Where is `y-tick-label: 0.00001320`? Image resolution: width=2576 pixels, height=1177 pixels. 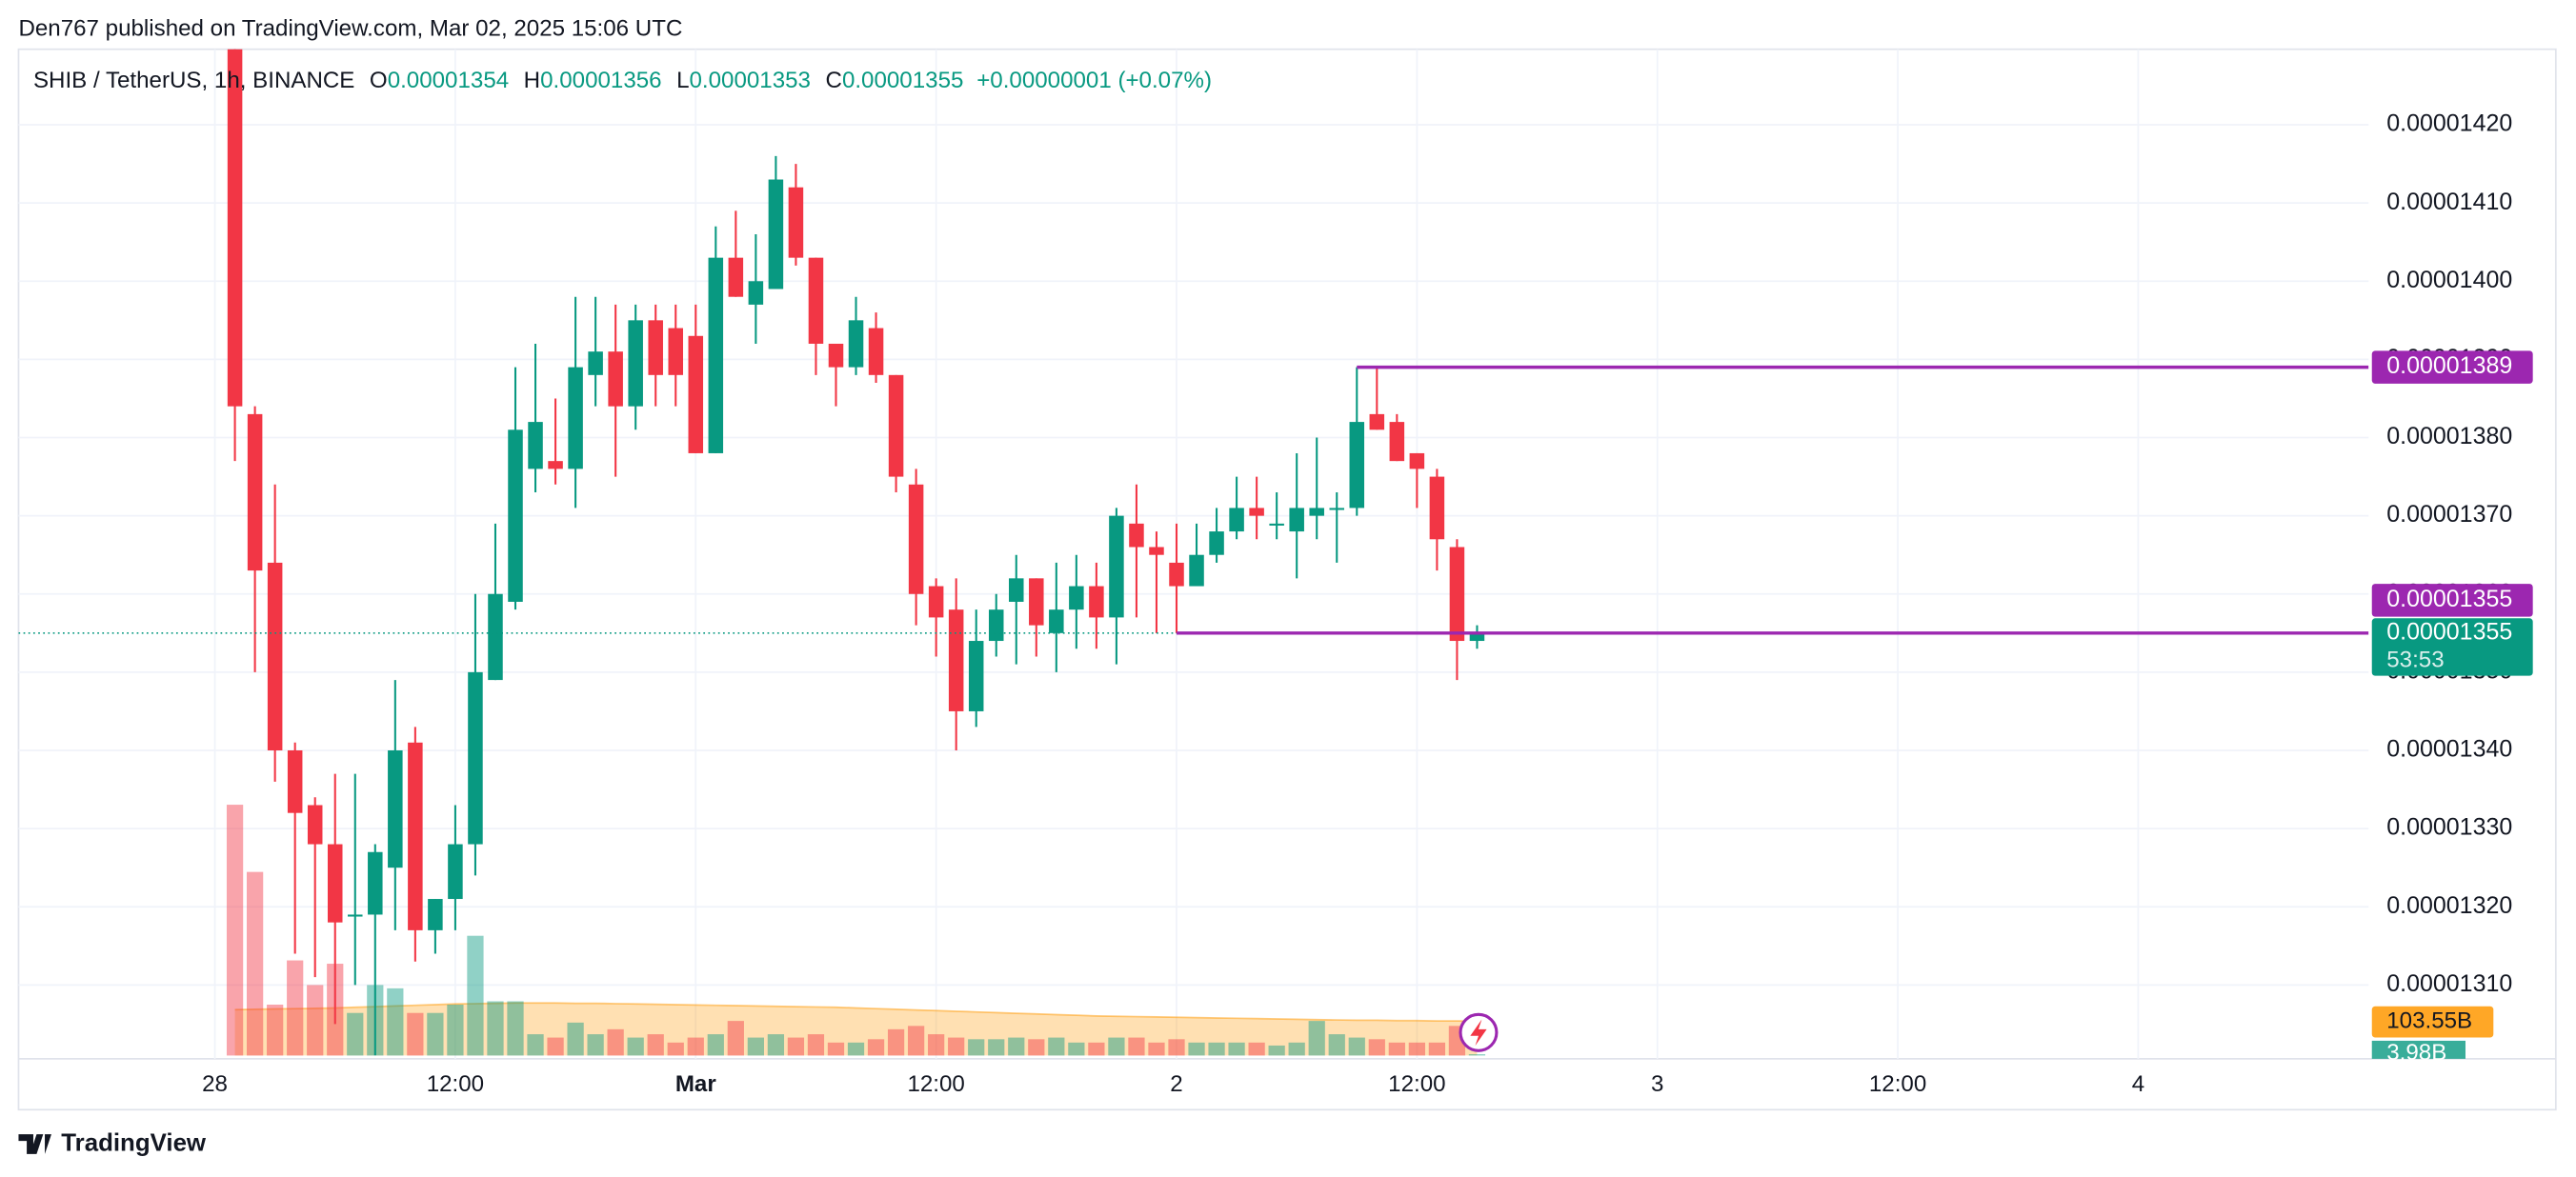 y-tick-label: 0.00001320 is located at coordinates (2449, 905).